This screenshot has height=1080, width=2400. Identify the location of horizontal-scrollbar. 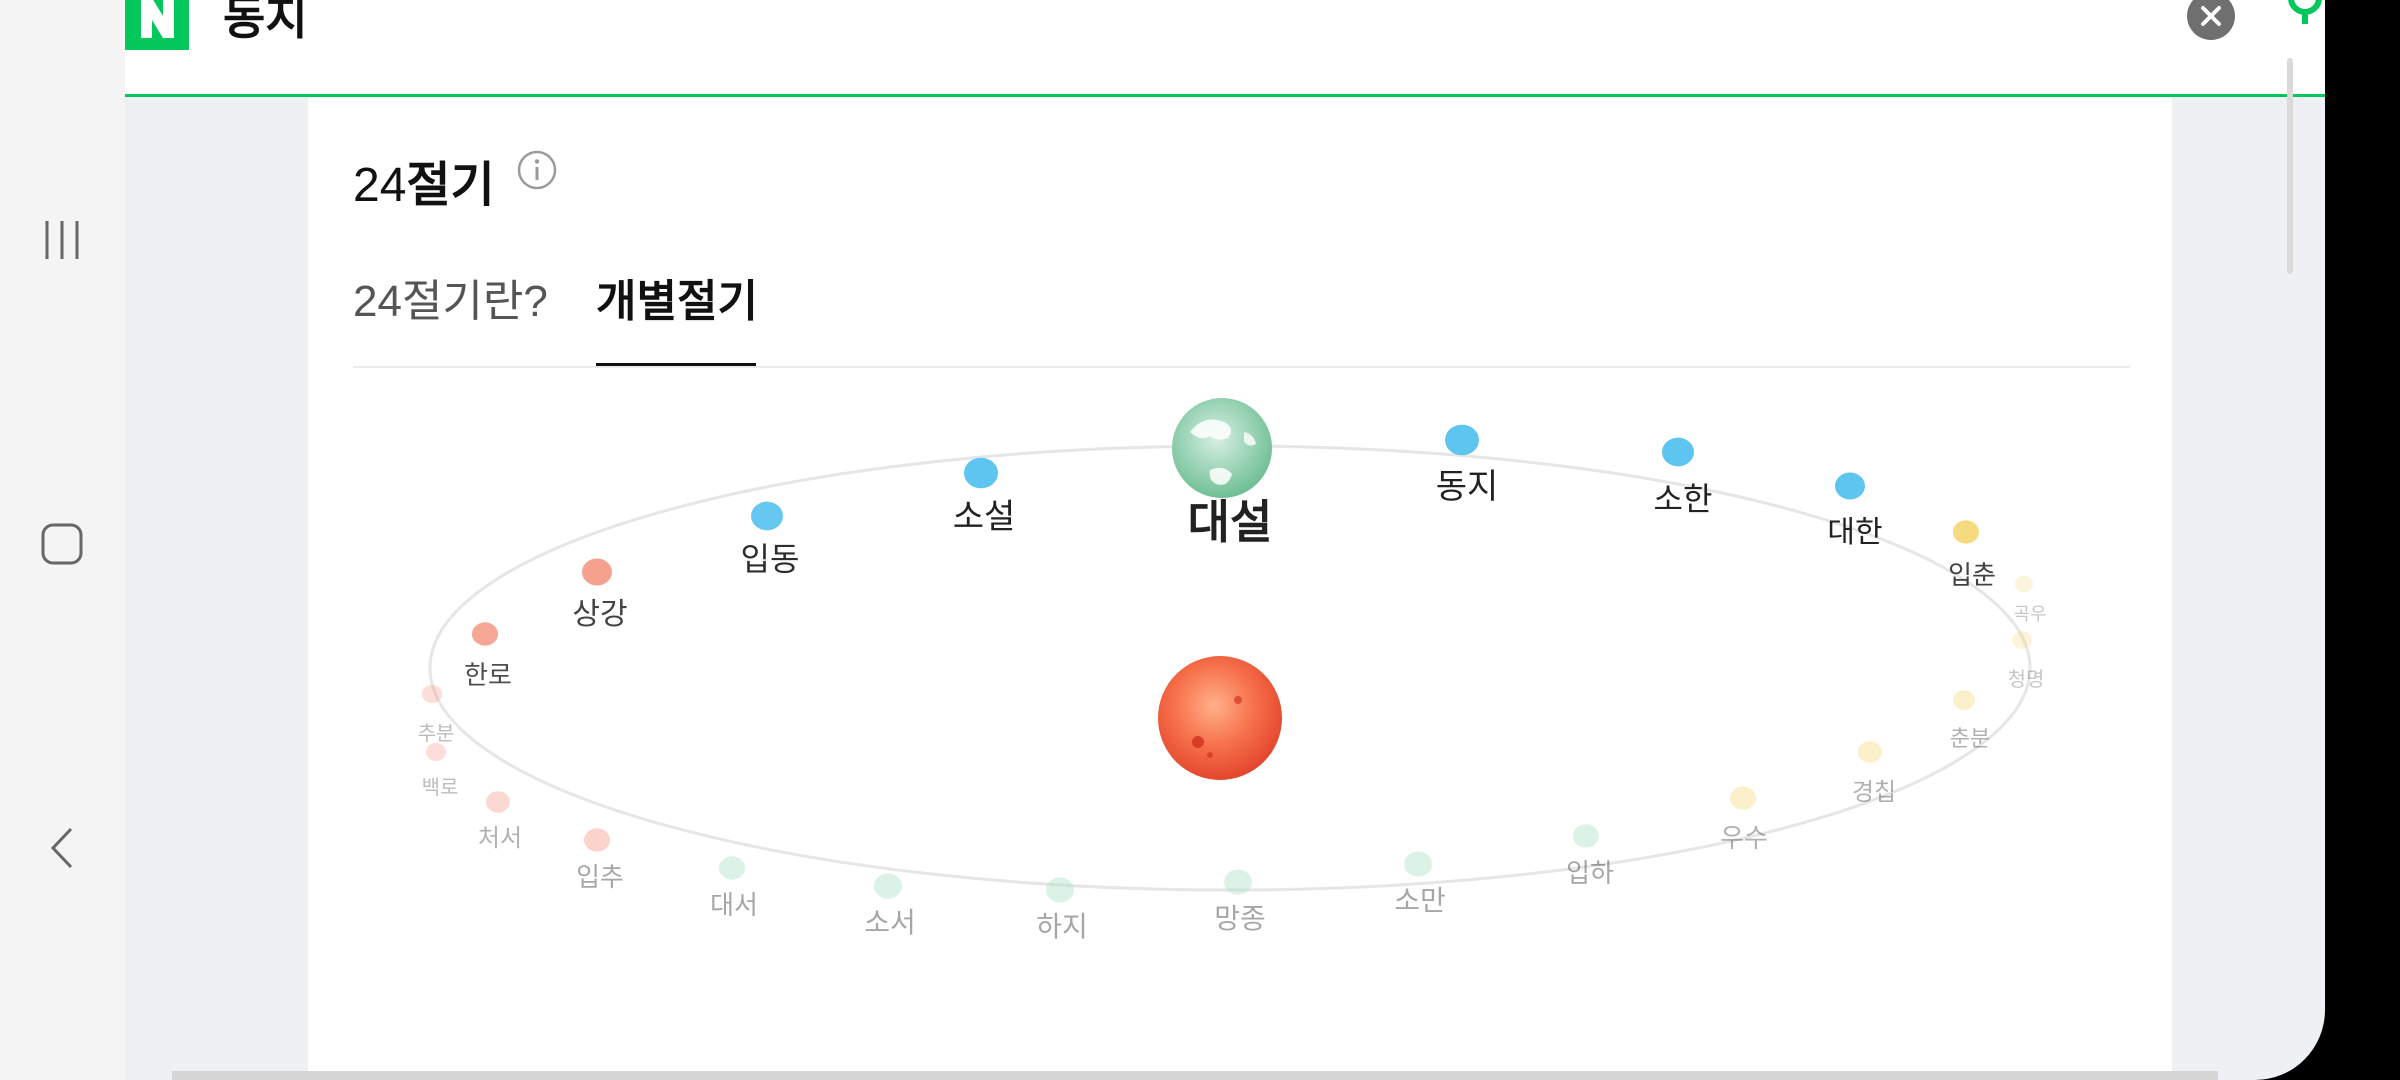
(1195, 1075).